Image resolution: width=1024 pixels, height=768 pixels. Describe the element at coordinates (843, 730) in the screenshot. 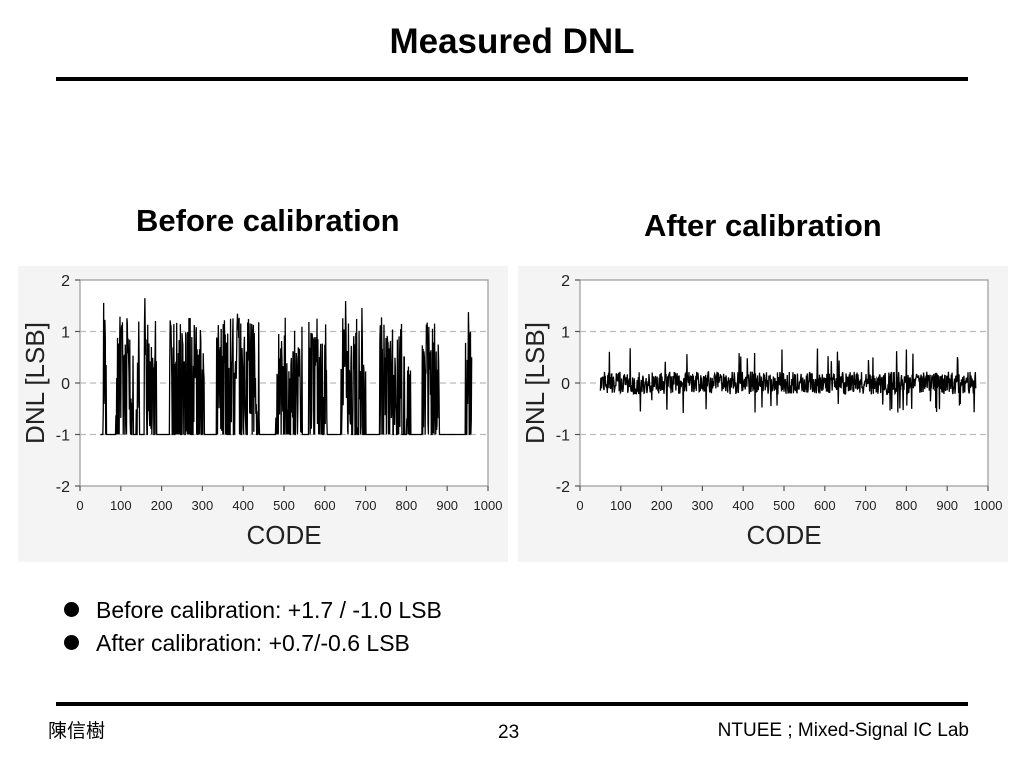

I see `footer-lab: NTUEE ; Mixed-Signal IC Lab` at that location.